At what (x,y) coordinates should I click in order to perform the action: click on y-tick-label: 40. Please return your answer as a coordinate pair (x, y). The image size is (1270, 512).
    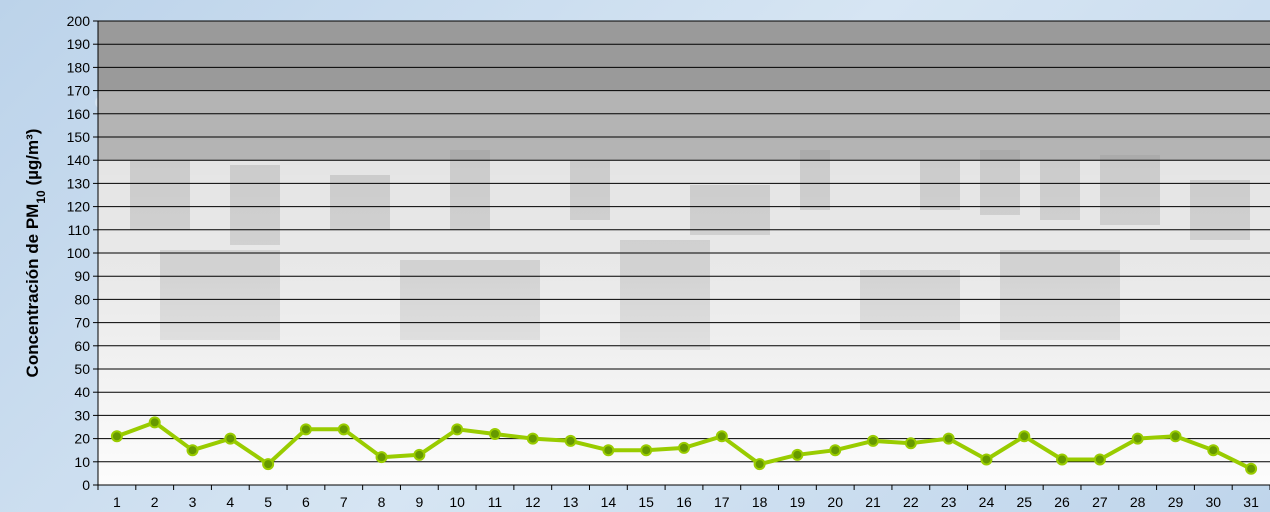
    Looking at the image, I should click on (82, 392).